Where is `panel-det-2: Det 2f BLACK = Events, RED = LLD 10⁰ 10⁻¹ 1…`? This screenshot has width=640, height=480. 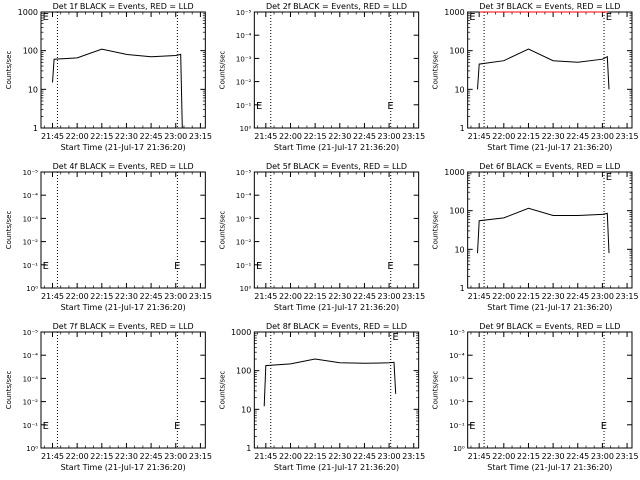
panel-det-2: Det 2f BLACK = Events, RED = LLD 10⁰ 10⁻¹ 1… is located at coordinates (321, 77).